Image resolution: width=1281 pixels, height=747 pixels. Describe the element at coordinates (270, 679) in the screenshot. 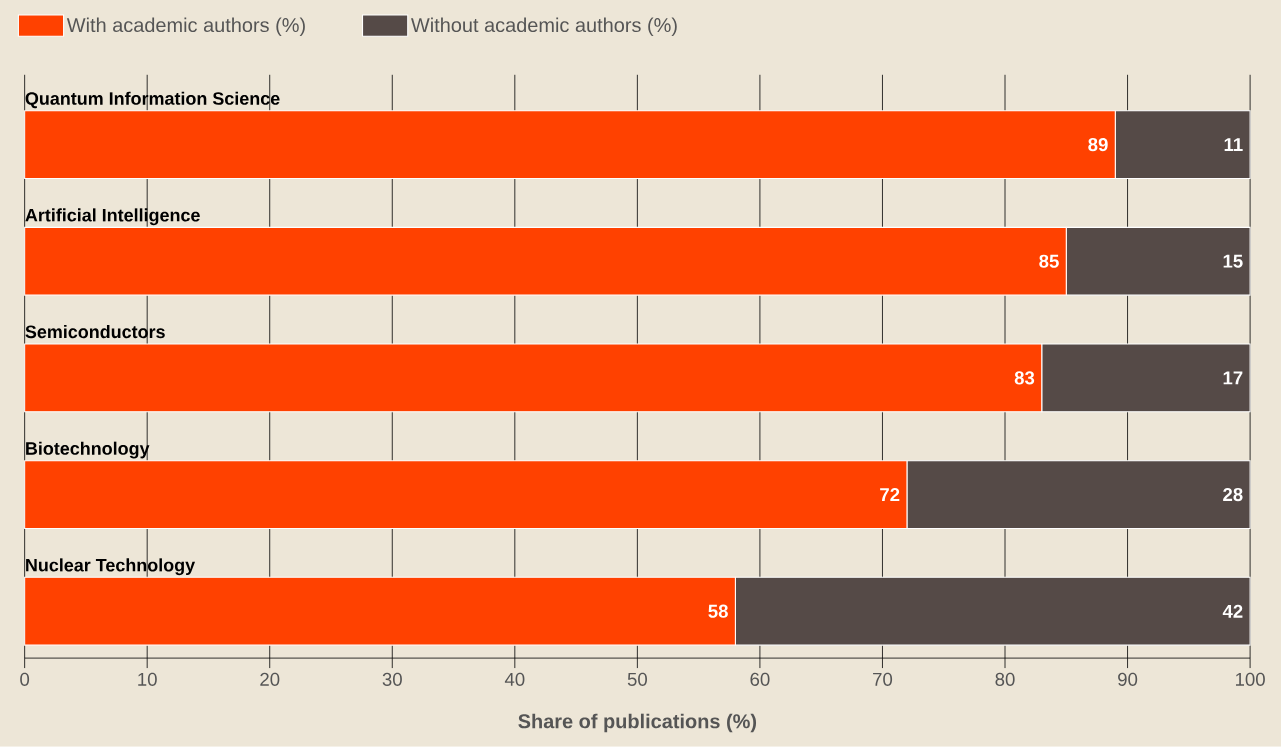

I see `x-tick-label: 20` at that location.